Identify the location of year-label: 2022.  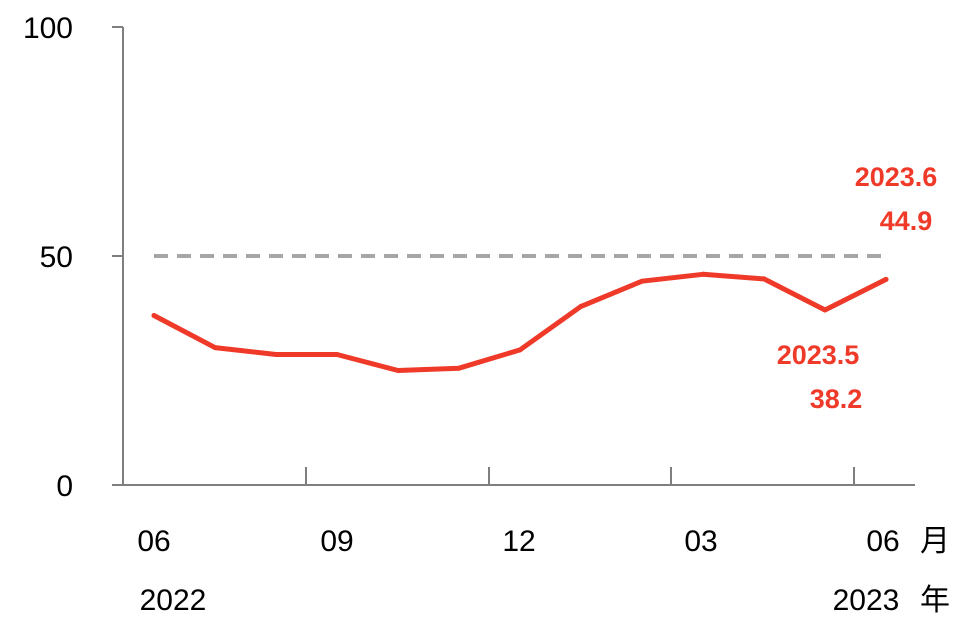
(173, 600).